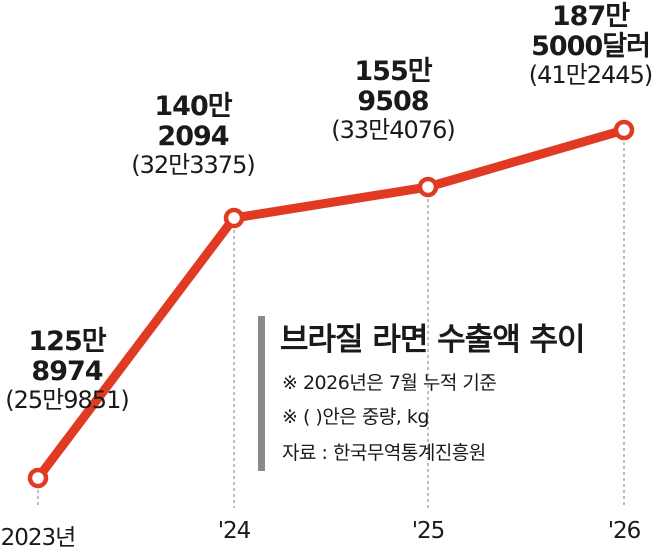 The image size is (663, 557). What do you see at coordinates (38, 538) in the screenshot?
I see `x-tick-2023: 2023년` at bounding box center [38, 538].